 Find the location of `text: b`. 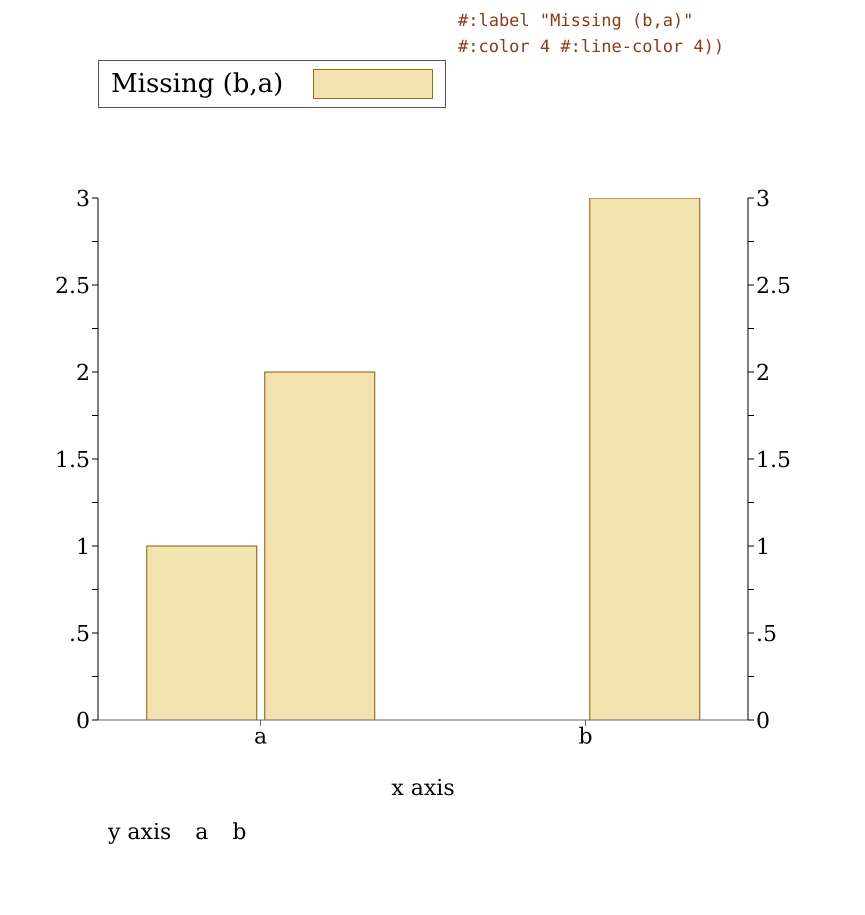

text: b is located at coordinates (239, 832).